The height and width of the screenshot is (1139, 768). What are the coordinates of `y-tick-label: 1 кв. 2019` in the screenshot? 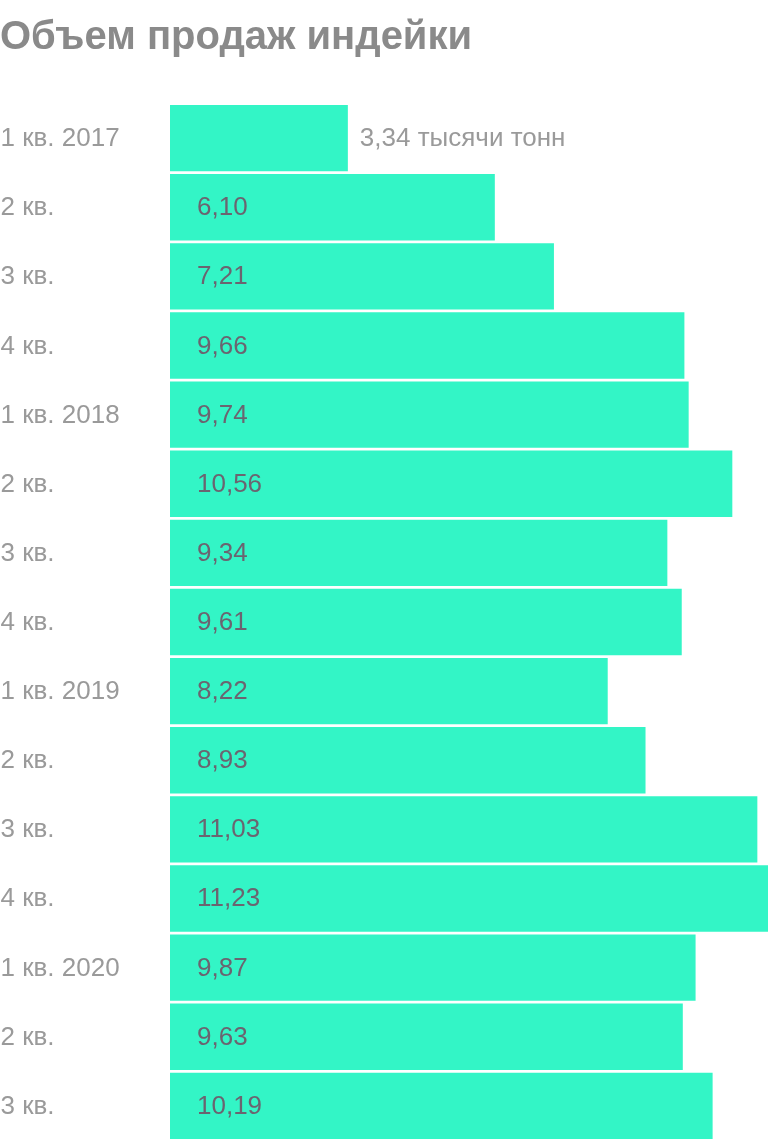 It's located at (60, 690).